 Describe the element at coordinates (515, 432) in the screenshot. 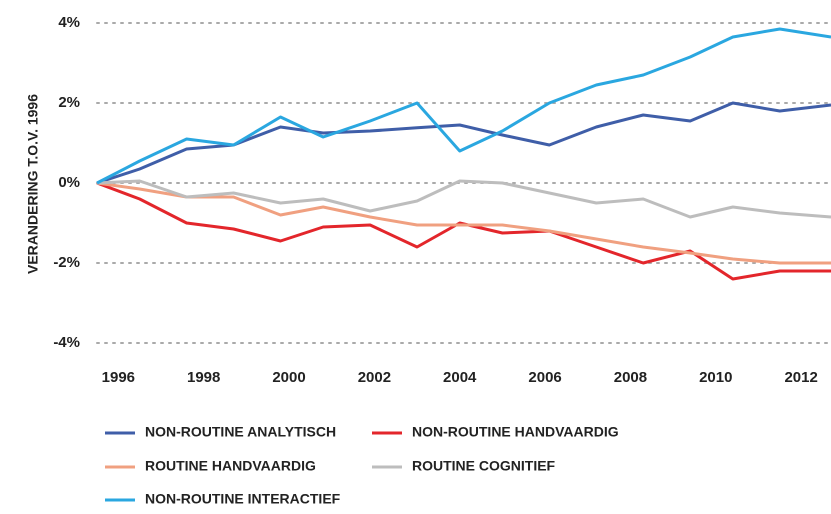

I see `legend-label: NON-ROUTINE HANDVAARDIG` at that location.